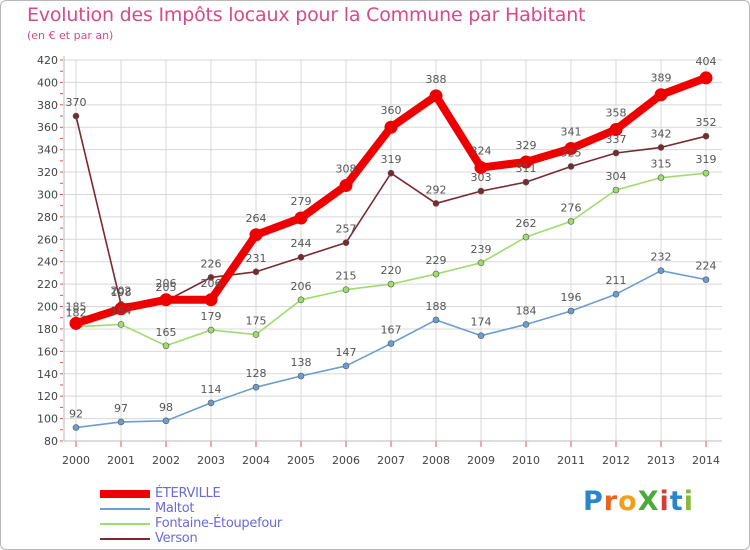 Image resolution: width=750 pixels, height=550 pixels. Describe the element at coordinates (301, 201) in the screenshot. I see `data-label-eterville: 279` at that location.